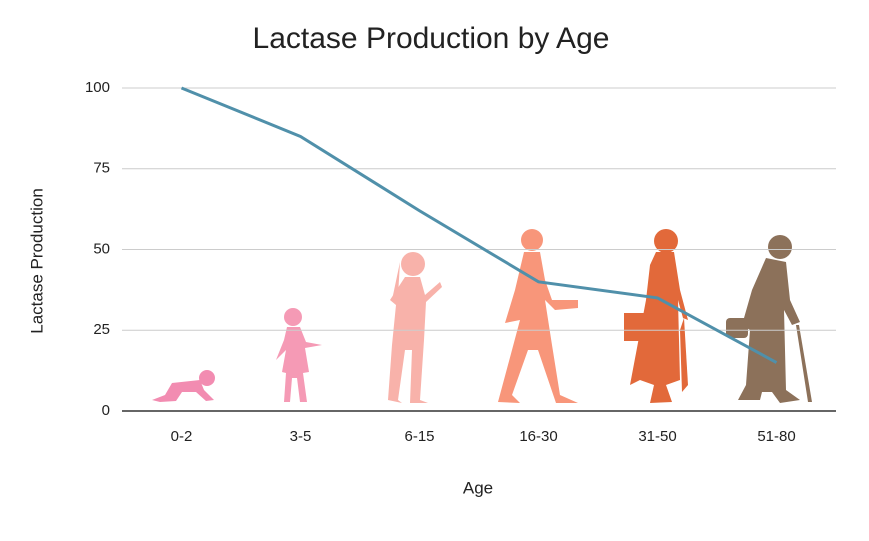  What do you see at coordinates (656, 316) in the screenshot?
I see `adult-figure` at bounding box center [656, 316].